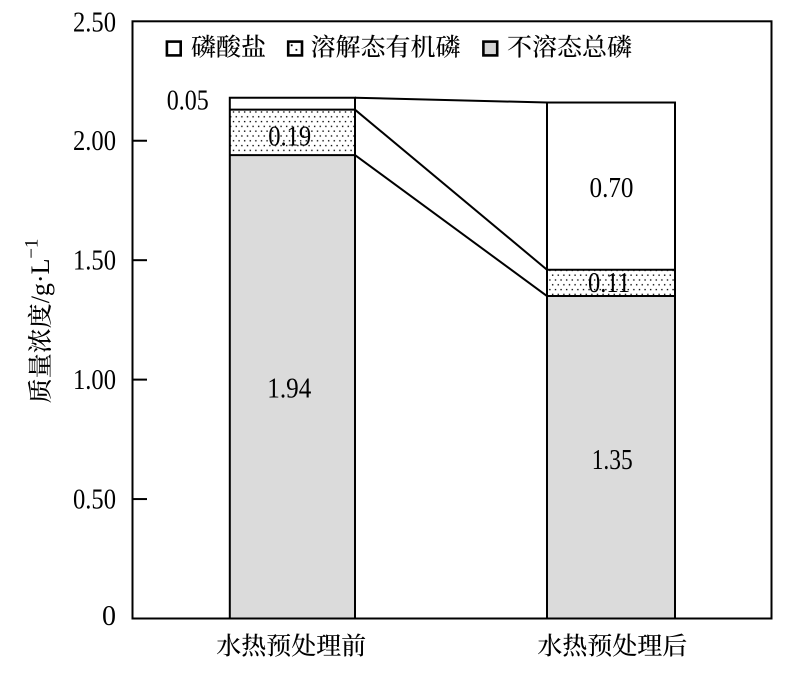  What do you see at coordinates (612, 188) in the screenshot?
I see `svg-text: 0.70` at bounding box center [612, 188].